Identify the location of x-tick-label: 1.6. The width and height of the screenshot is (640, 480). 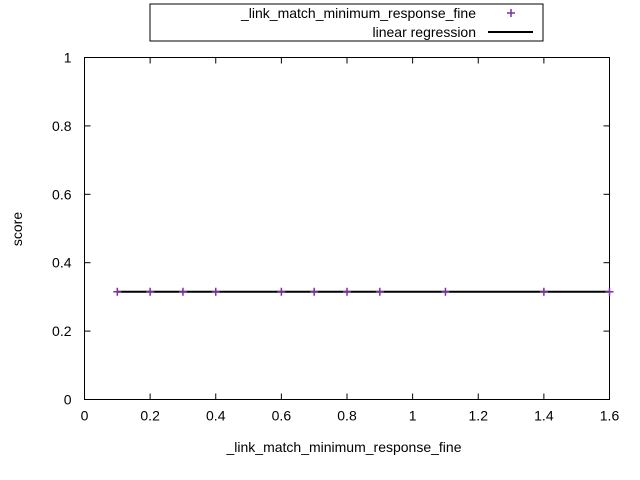
(610, 416).